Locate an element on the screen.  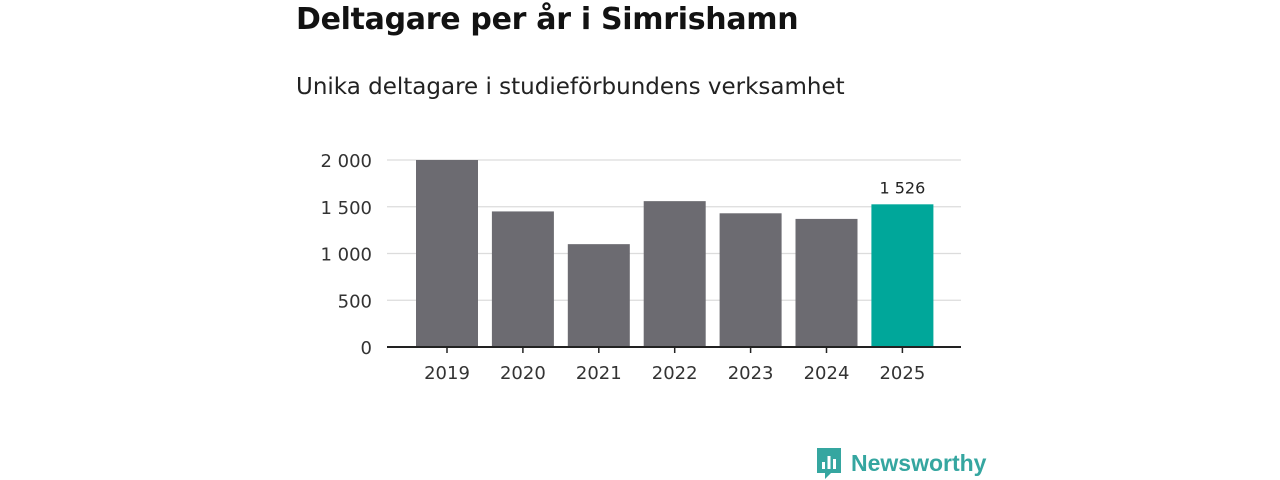
data-label: 1 526 is located at coordinates (902, 187).